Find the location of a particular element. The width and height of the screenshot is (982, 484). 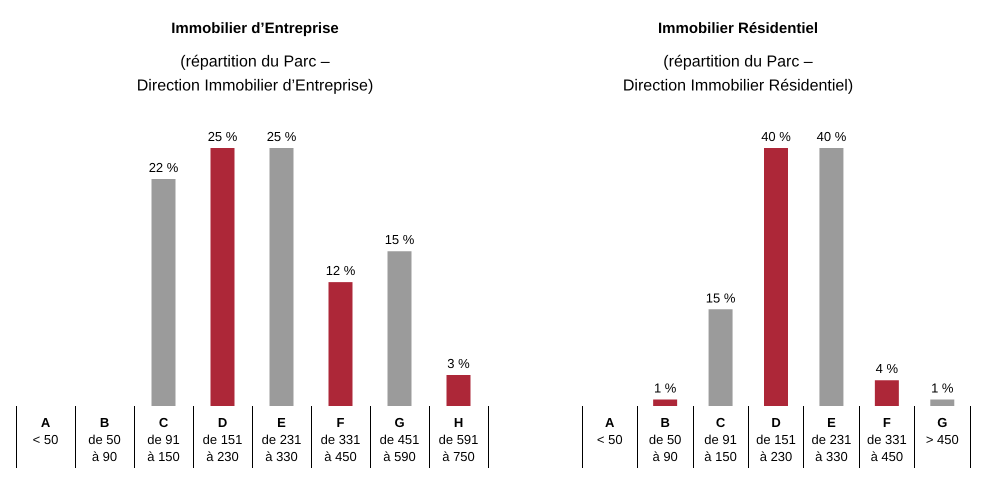

data-label: 3 % is located at coordinates (458, 364).